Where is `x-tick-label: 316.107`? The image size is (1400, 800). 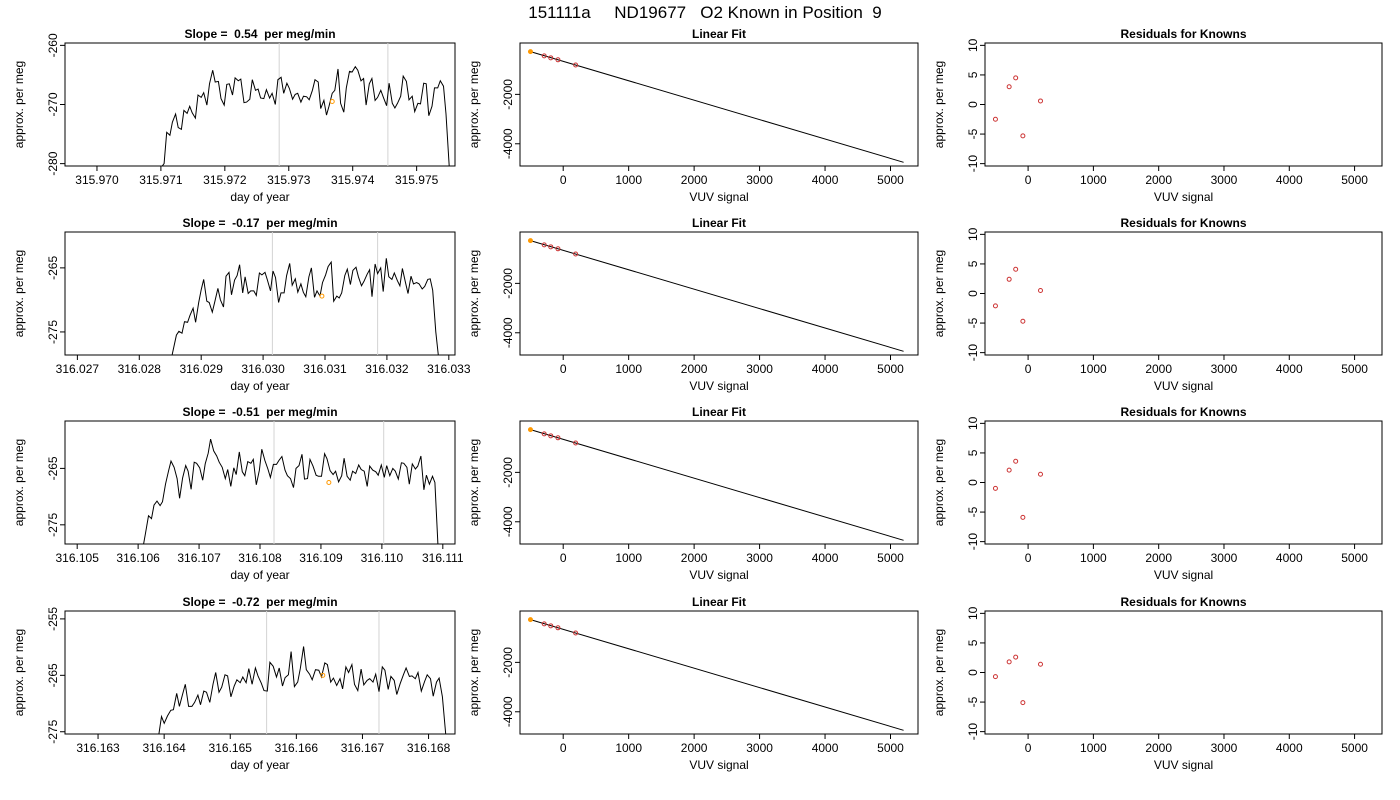 x-tick-label: 316.107 is located at coordinates (199, 558).